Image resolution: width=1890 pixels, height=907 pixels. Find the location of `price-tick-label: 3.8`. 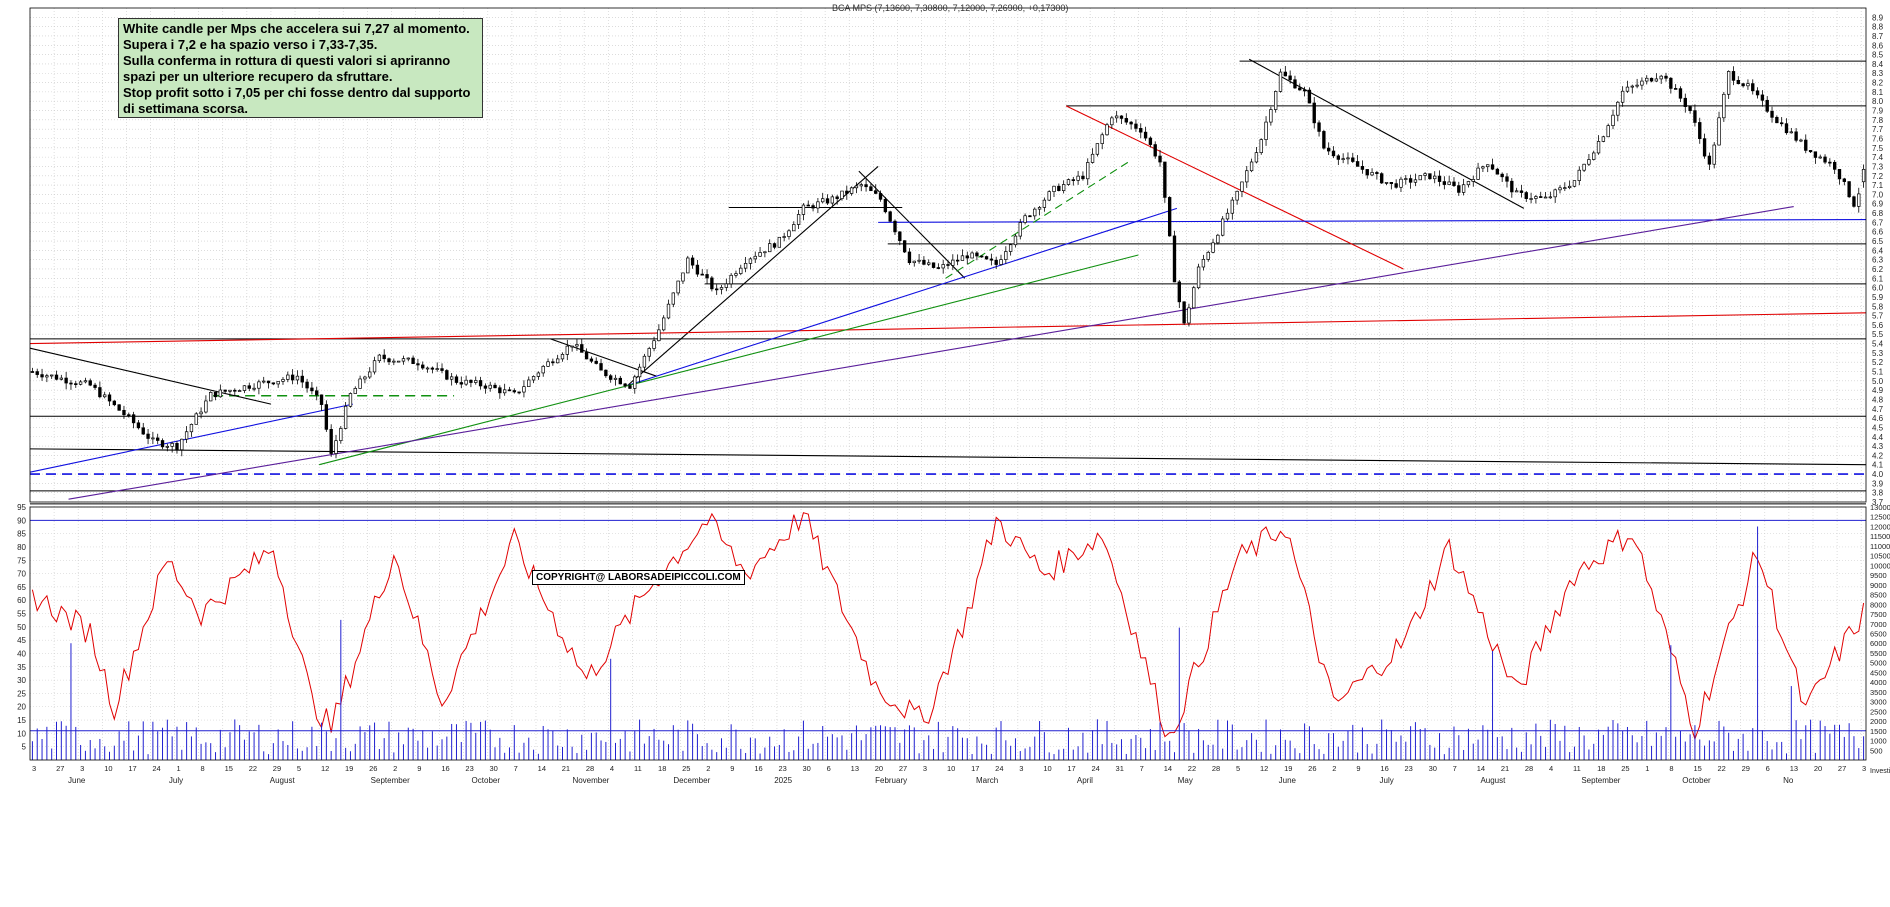

price-tick-label: 3.8 is located at coordinates (1878, 493).